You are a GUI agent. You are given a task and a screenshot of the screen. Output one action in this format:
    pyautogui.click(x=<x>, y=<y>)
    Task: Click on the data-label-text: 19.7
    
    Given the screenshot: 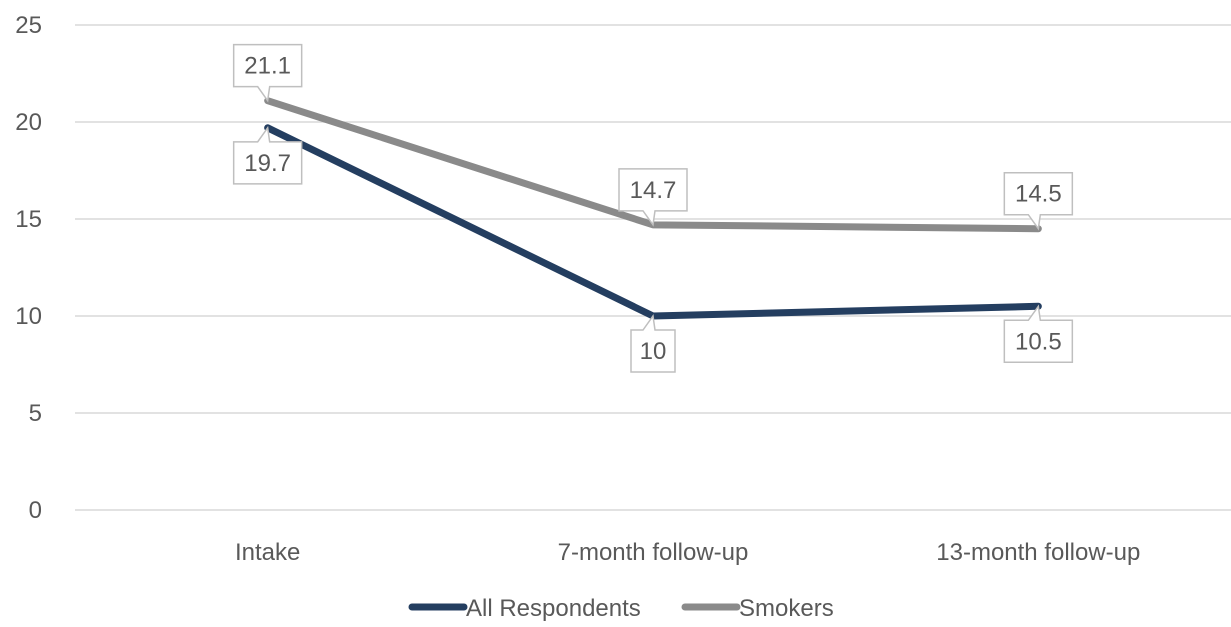 What is the action you would take?
    pyautogui.click(x=267, y=163)
    